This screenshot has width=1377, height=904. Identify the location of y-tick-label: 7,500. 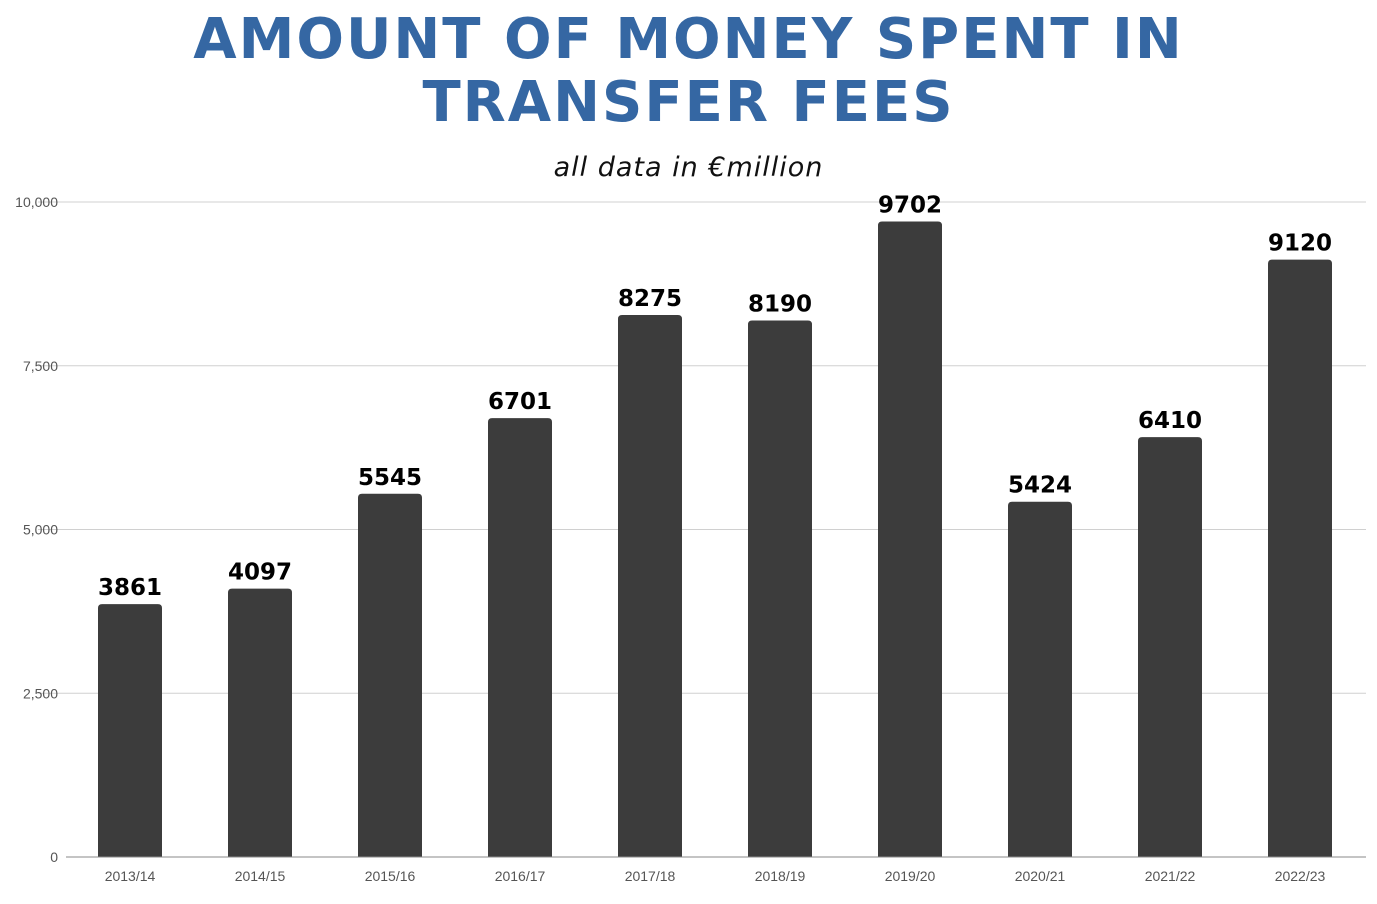
(40, 366).